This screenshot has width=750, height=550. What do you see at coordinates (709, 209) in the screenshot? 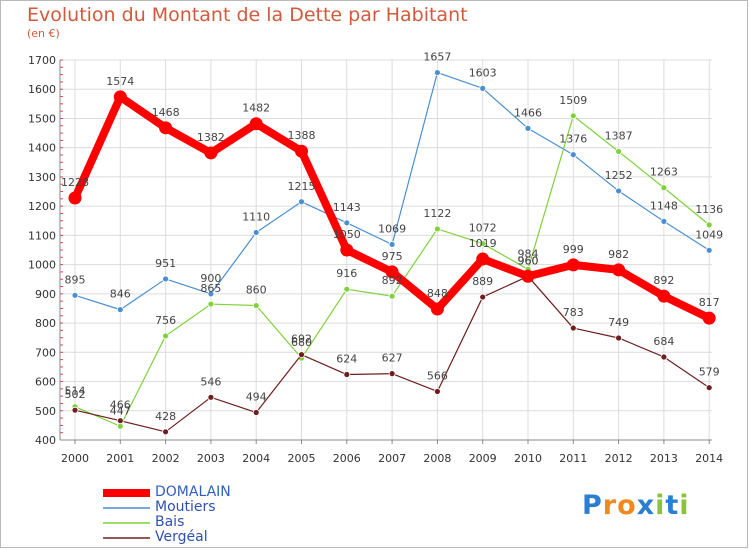
I see `data-label: 1136` at bounding box center [709, 209].